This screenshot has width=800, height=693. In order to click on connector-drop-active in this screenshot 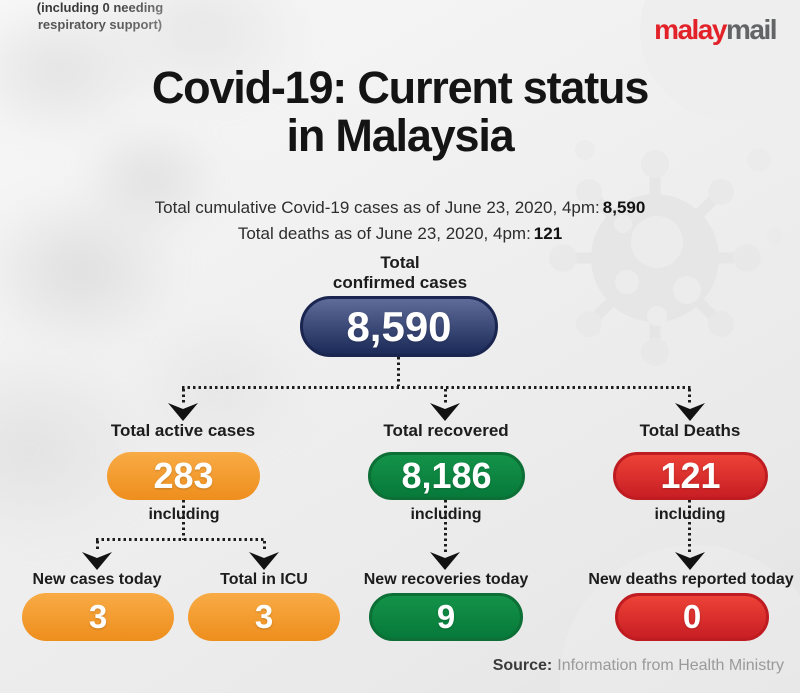, I will do `click(183, 396)`.